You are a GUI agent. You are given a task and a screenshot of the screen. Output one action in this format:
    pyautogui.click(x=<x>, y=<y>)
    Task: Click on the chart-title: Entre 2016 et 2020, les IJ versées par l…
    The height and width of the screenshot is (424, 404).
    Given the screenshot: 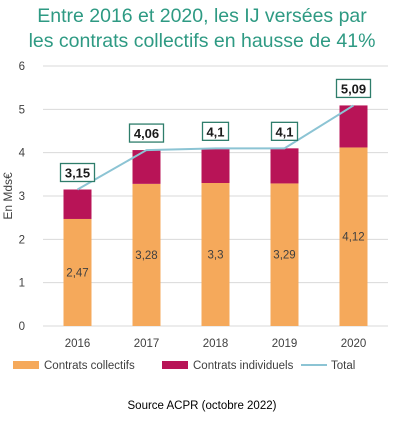 What is the action you would take?
    pyautogui.click(x=202, y=29)
    